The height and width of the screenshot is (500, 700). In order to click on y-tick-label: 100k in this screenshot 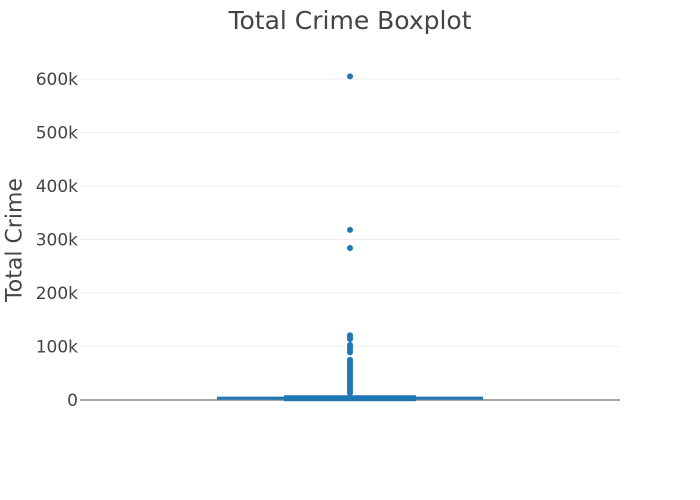, I will do `click(57, 348)`.